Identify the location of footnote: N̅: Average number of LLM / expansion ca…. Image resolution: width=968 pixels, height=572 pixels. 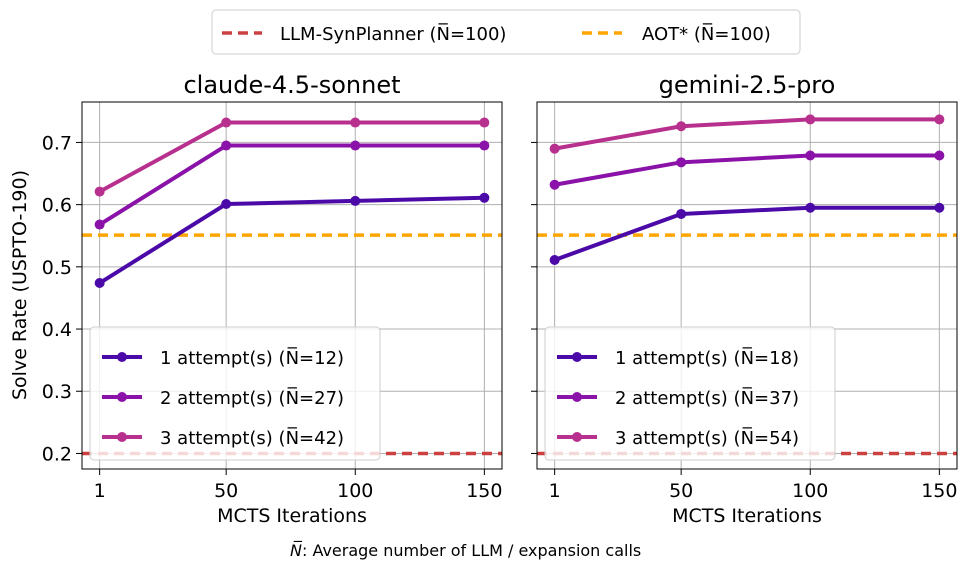
(465, 550).